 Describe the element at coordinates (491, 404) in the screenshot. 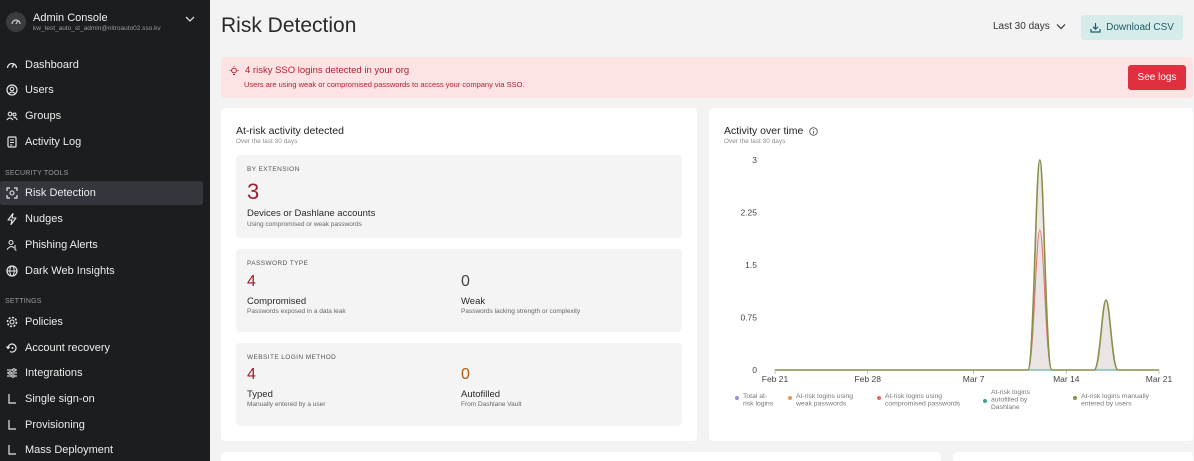

I see `autofilled-subtitle: From Dashlane Vault` at that location.